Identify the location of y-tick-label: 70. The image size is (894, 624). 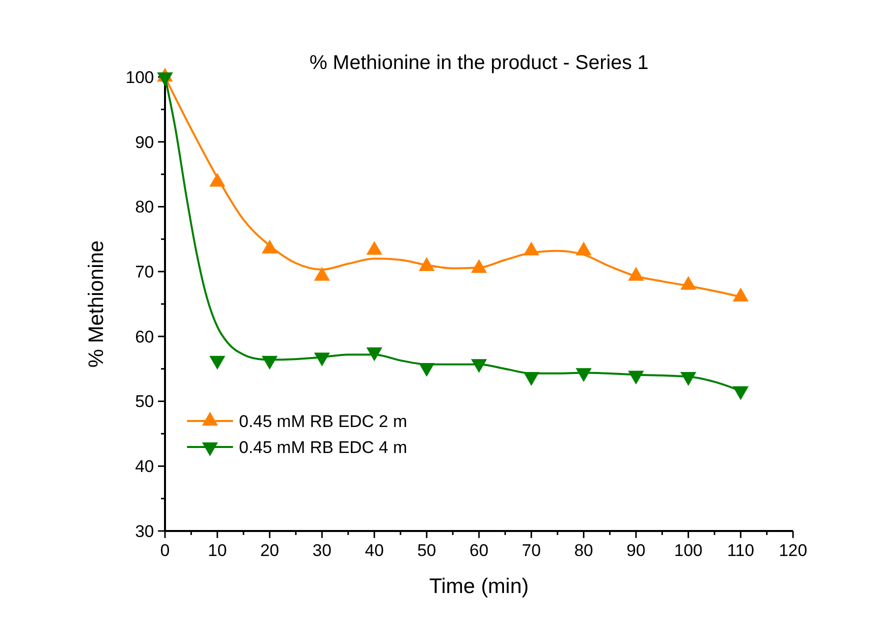
(144, 272).